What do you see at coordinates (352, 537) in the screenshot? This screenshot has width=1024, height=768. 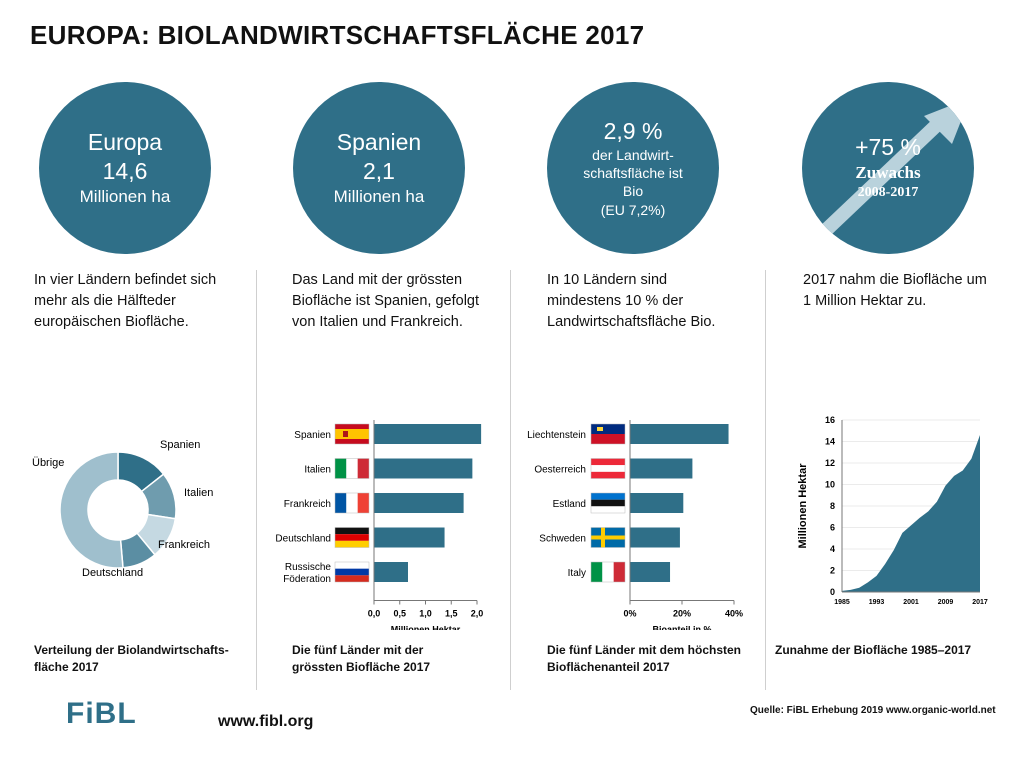 I see `germany-flag-icon` at bounding box center [352, 537].